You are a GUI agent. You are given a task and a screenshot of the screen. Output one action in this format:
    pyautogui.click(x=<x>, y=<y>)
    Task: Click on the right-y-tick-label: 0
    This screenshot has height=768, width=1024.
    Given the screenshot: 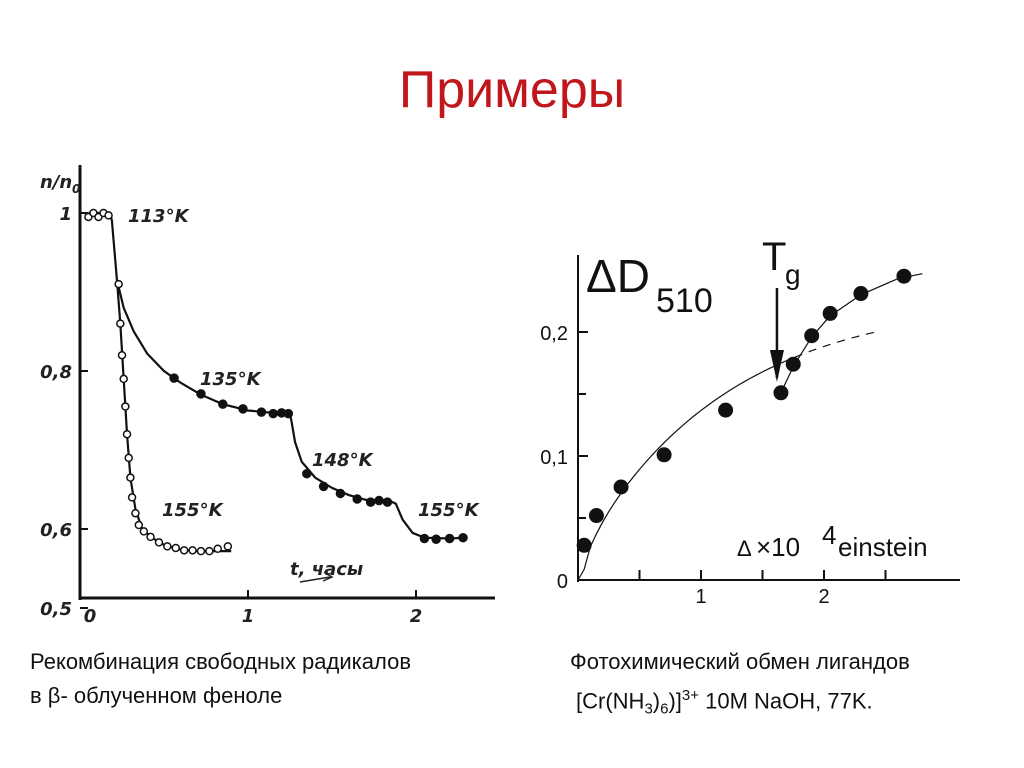 What is the action you would take?
    pyautogui.click(x=562, y=582)
    